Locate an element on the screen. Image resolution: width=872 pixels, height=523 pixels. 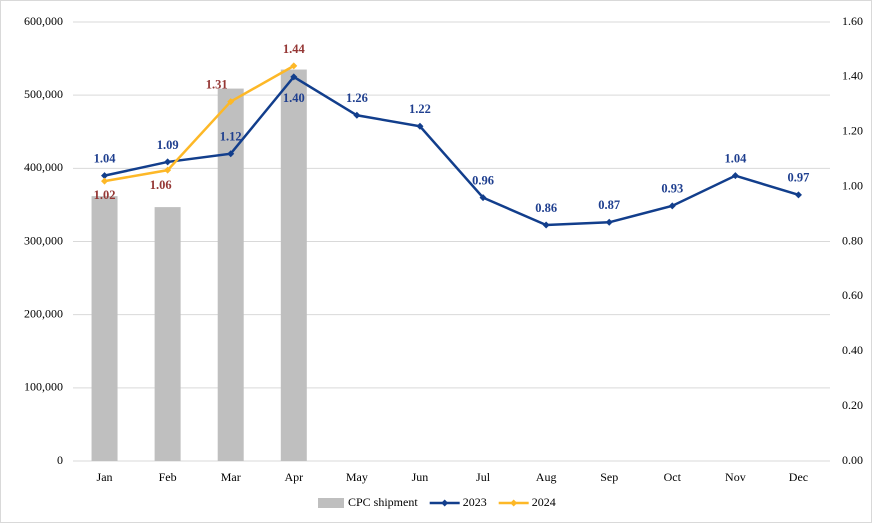
value-label: 1.12 is located at coordinates (231, 137).